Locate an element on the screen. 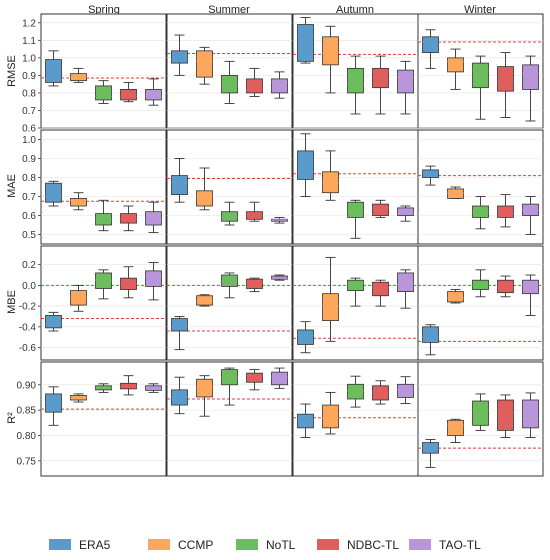  legend: ERA5 CCMP NoTL NDBC-TL TAO-TL is located at coordinates (265, 545).